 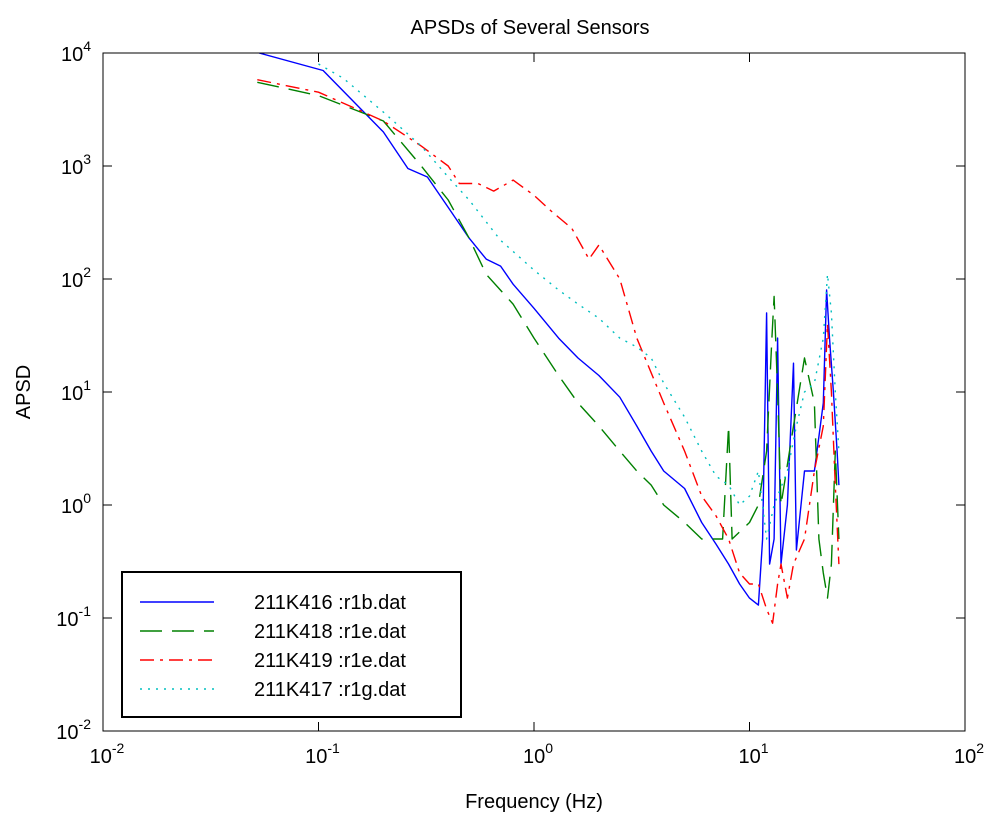 What do you see at coordinates (330, 632) in the screenshot?
I see `legend-label-2: 211K418 :r1e.dat` at bounding box center [330, 632].